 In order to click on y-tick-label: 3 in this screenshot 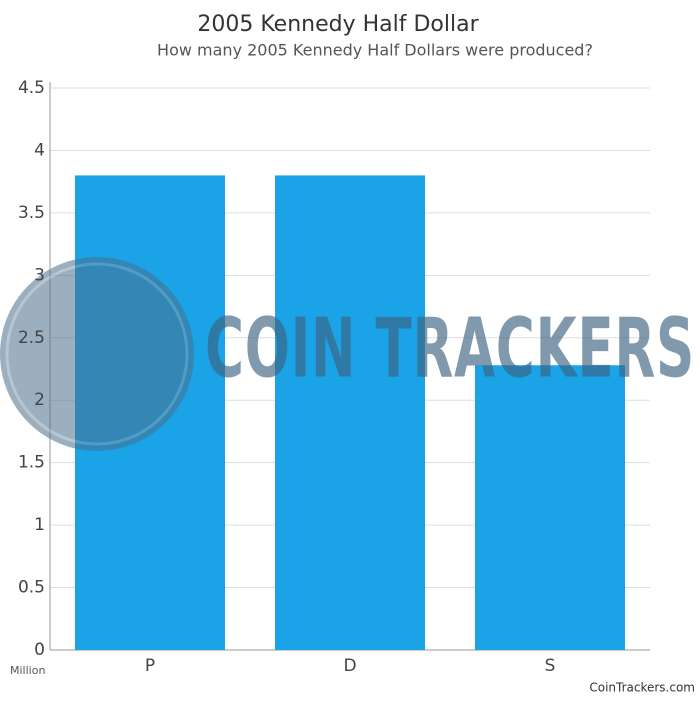, I will do `click(39, 275)`.